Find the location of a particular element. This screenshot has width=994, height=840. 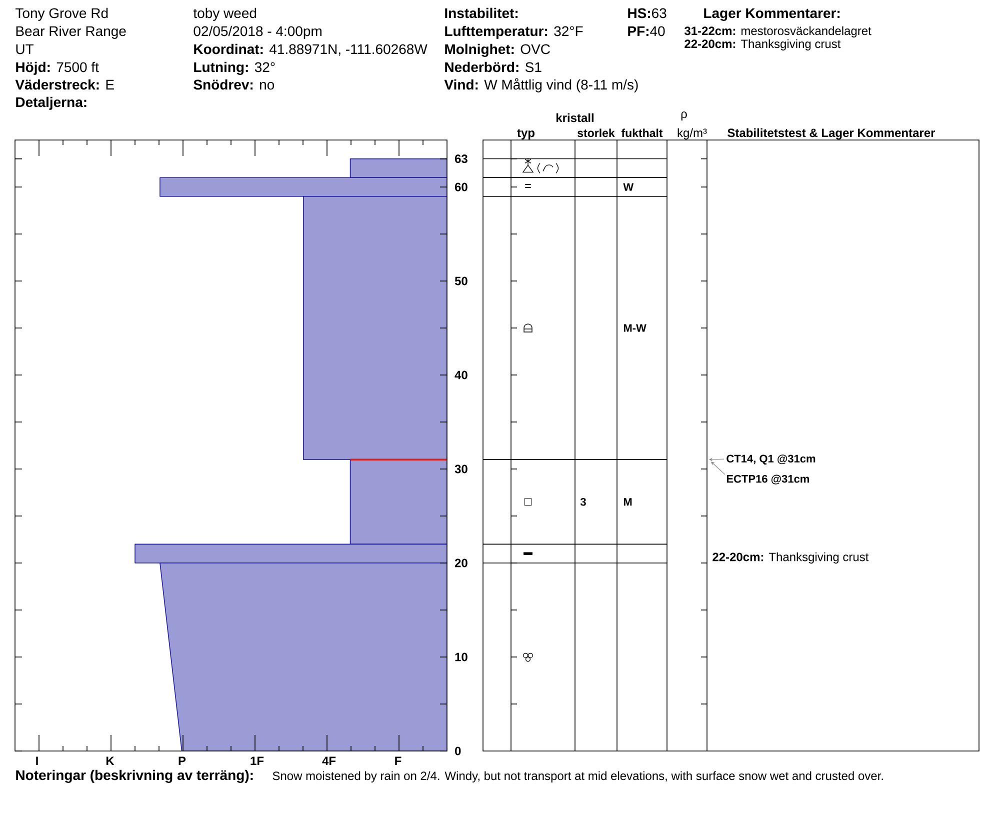

text: Noteringar (beskrivning av terräng): is located at coordinates (134, 776).